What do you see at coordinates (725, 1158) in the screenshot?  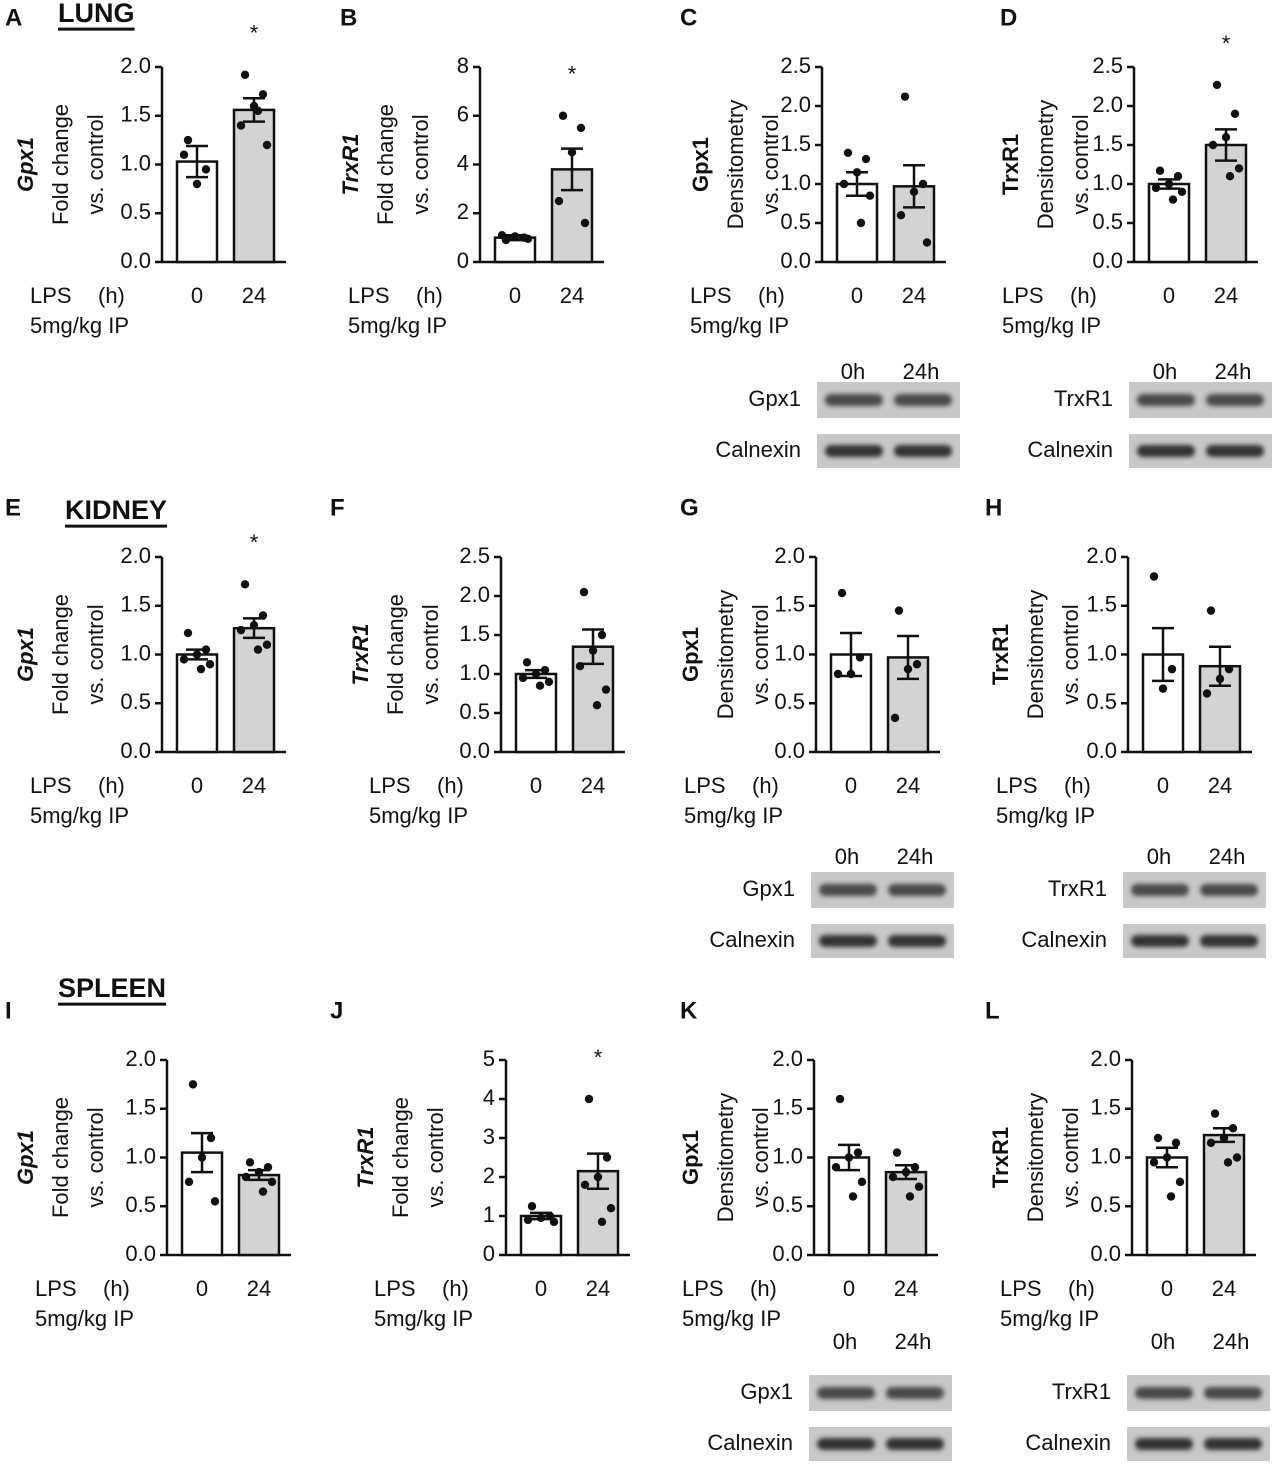 I see `y-axis-label: Densitometry` at bounding box center [725, 1158].